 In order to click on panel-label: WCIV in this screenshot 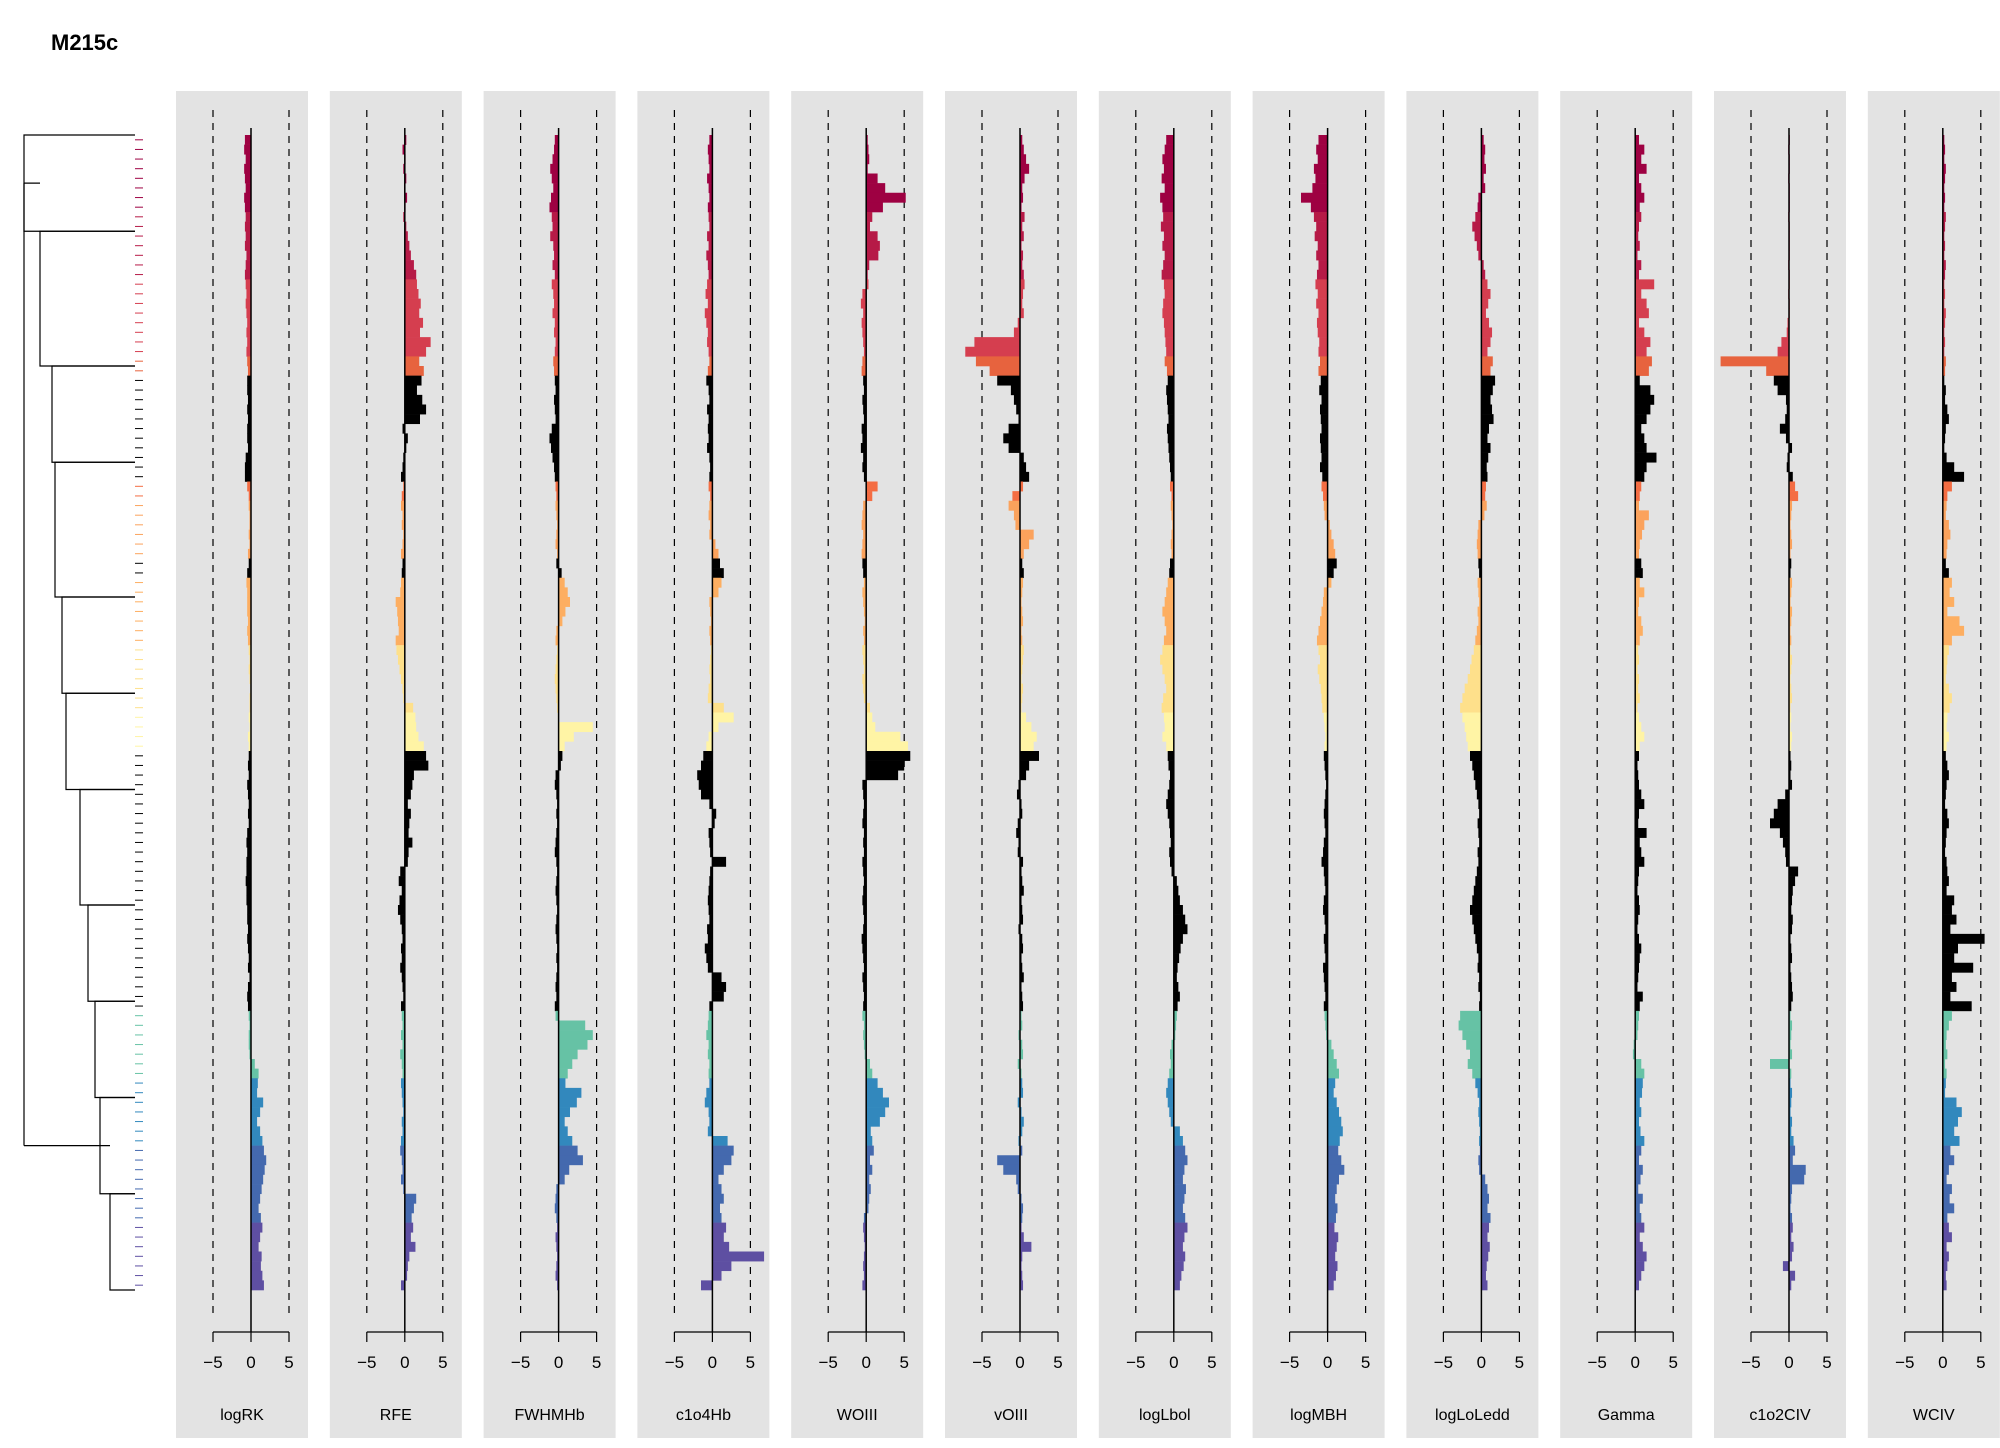, I will do `click(1934, 1415)`.